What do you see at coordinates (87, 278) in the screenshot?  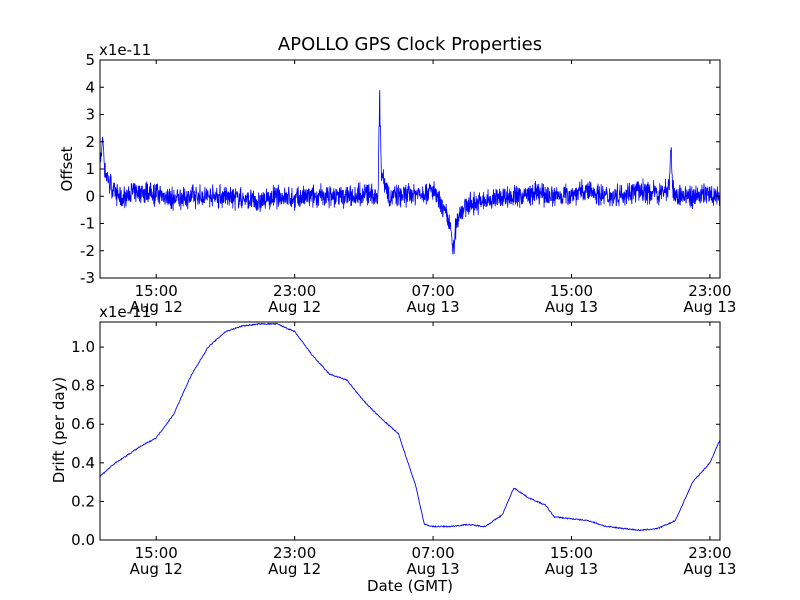 I see `offset-ytick-label: -3` at bounding box center [87, 278].